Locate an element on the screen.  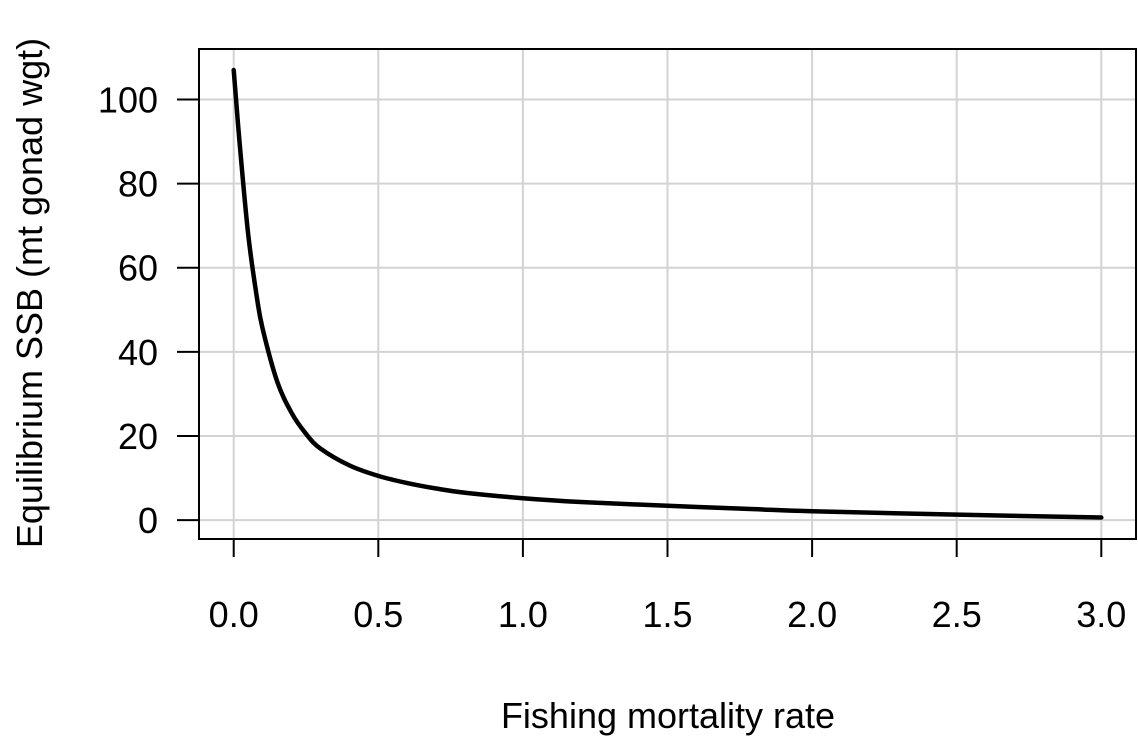
x-axis-label: Fishing mortality rate is located at coordinates (668, 715).